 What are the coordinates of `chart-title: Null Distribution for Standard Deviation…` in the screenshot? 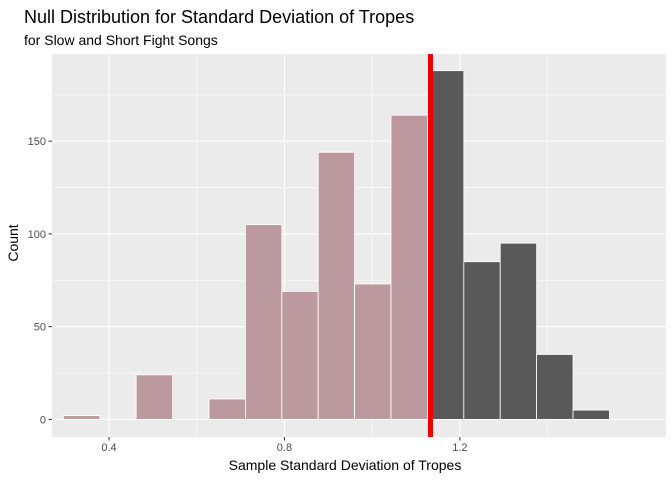 It's located at (219, 17).